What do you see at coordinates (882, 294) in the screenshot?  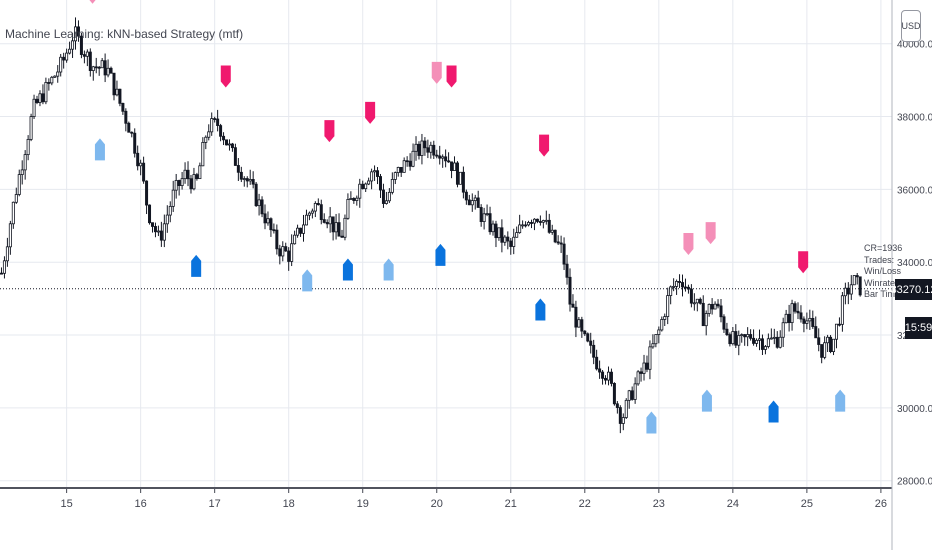 I see `stats-line: Bar Time` at bounding box center [882, 294].